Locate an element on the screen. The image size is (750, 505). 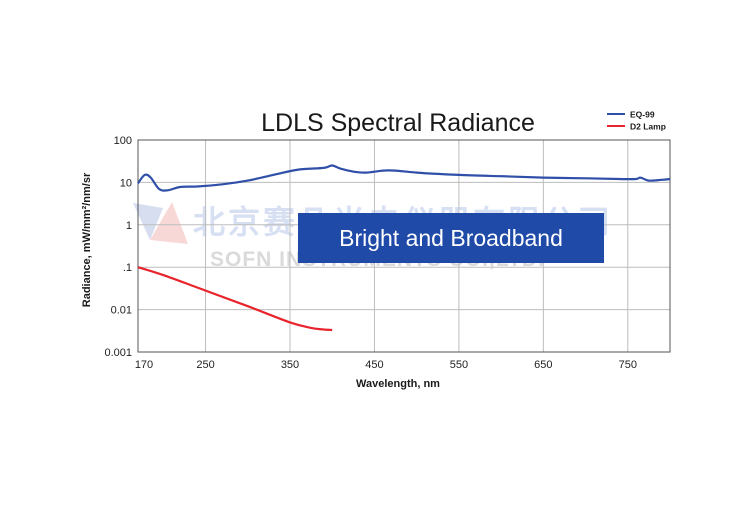
y-tick-label: .1 is located at coordinates (127, 268).